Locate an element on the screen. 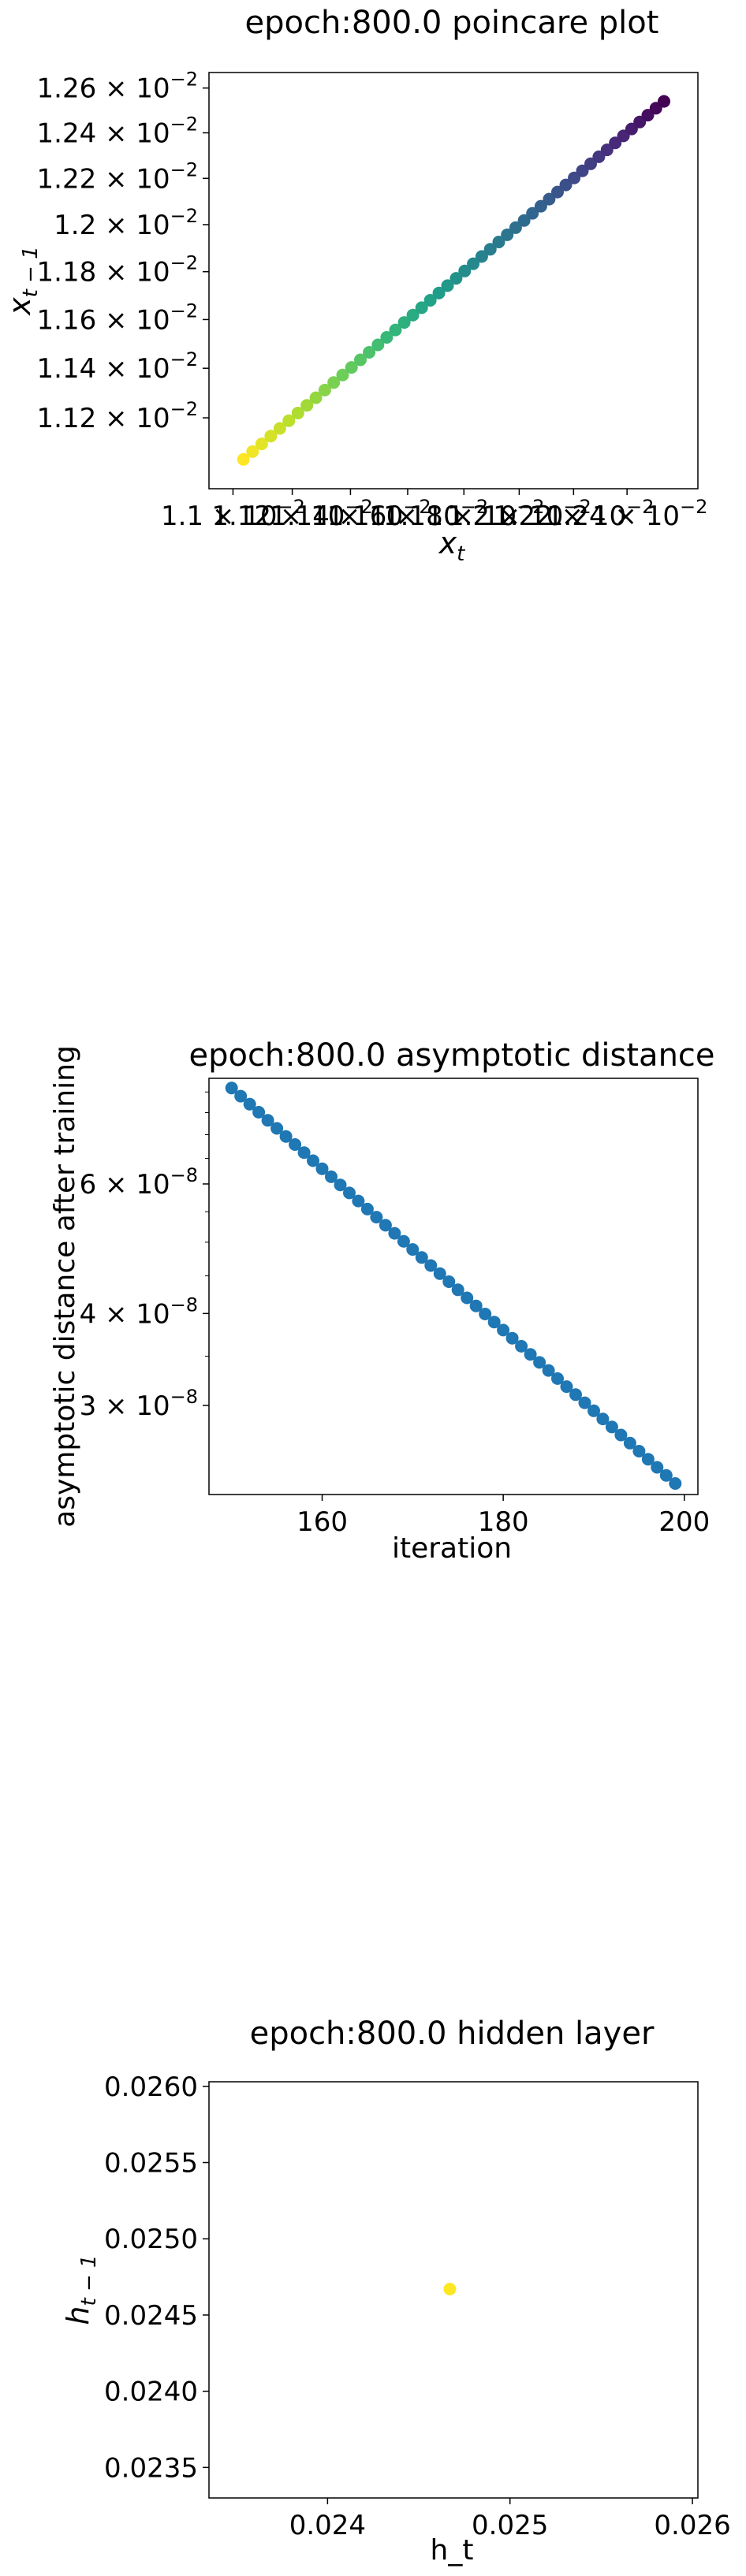 The image size is (746, 2576). y-tick-label: 0.0235 is located at coordinates (151, 2468).